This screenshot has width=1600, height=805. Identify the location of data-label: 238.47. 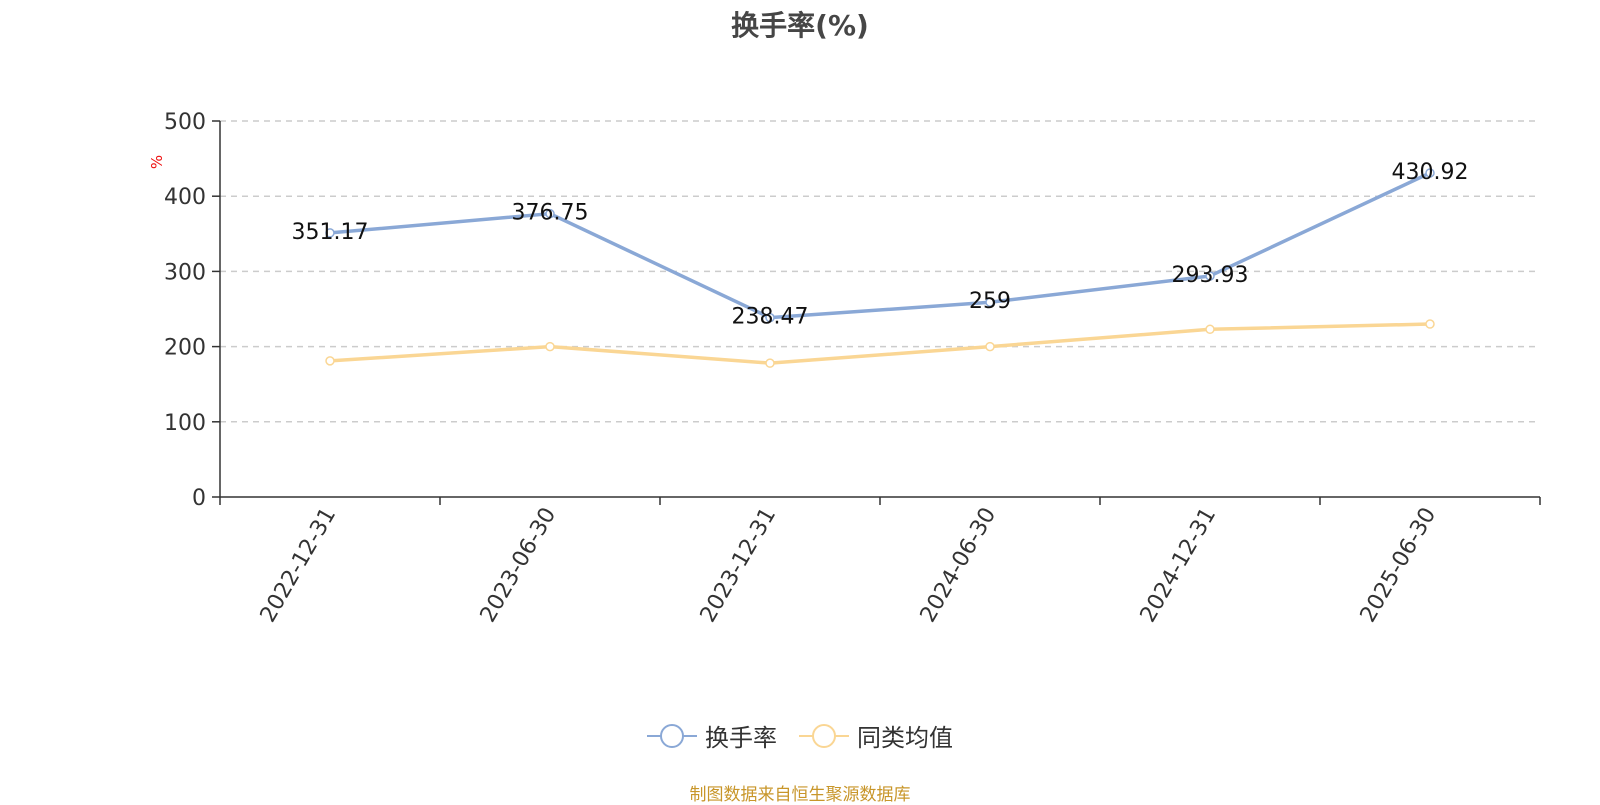
(770, 317).